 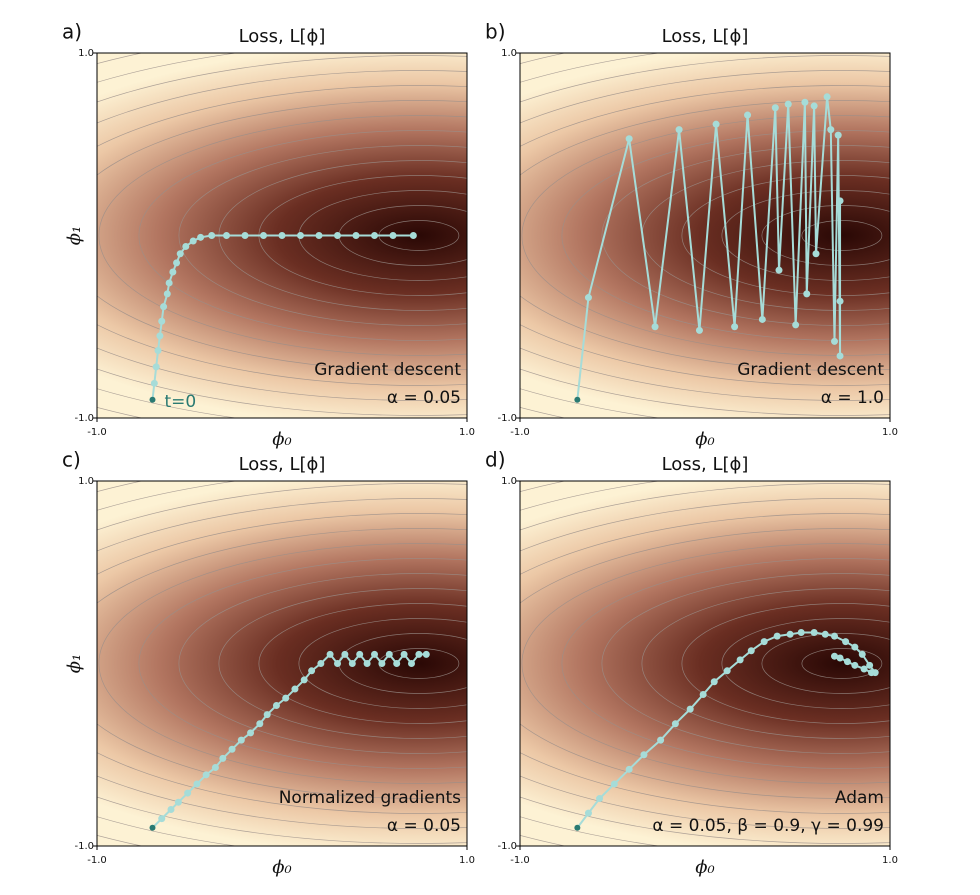 I want to click on x-axis-label: ϕ₀, so click(x=282, y=867).